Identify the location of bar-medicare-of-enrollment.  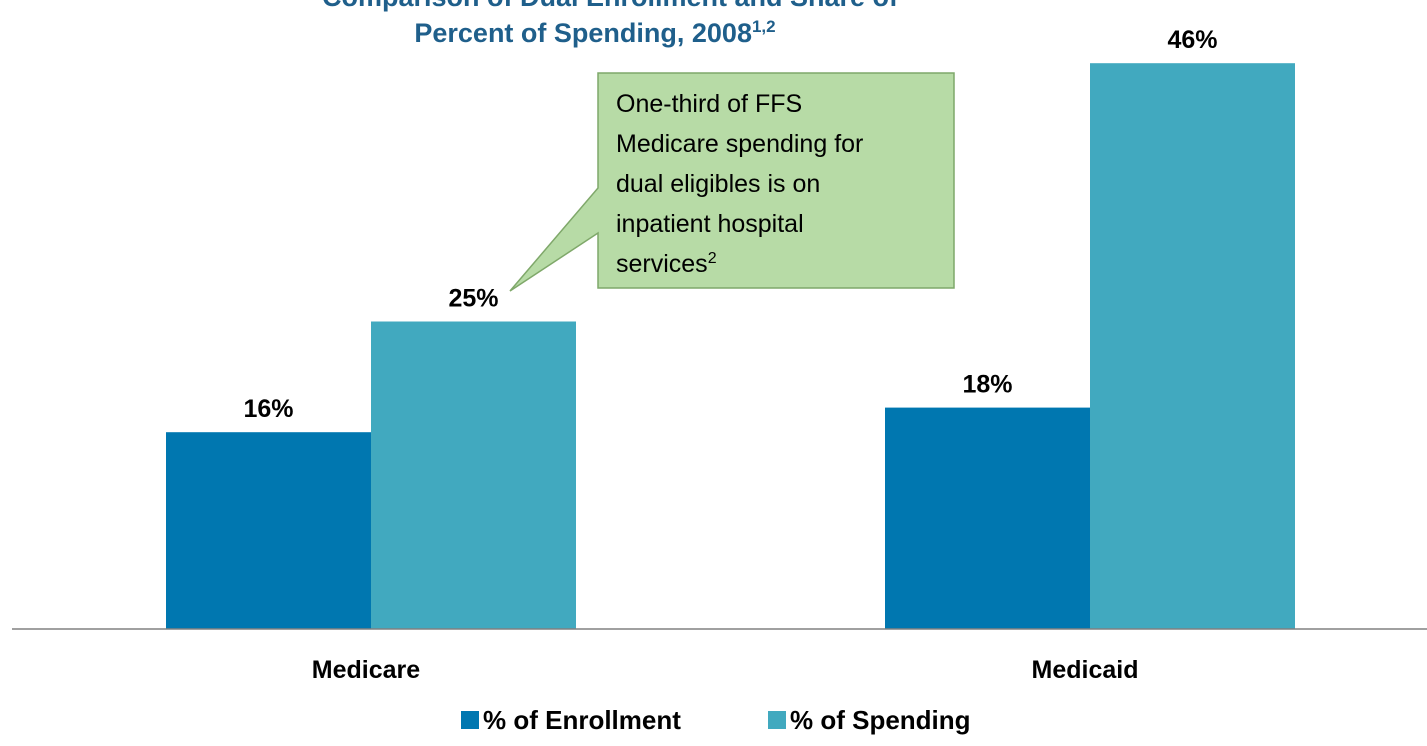
(268, 530).